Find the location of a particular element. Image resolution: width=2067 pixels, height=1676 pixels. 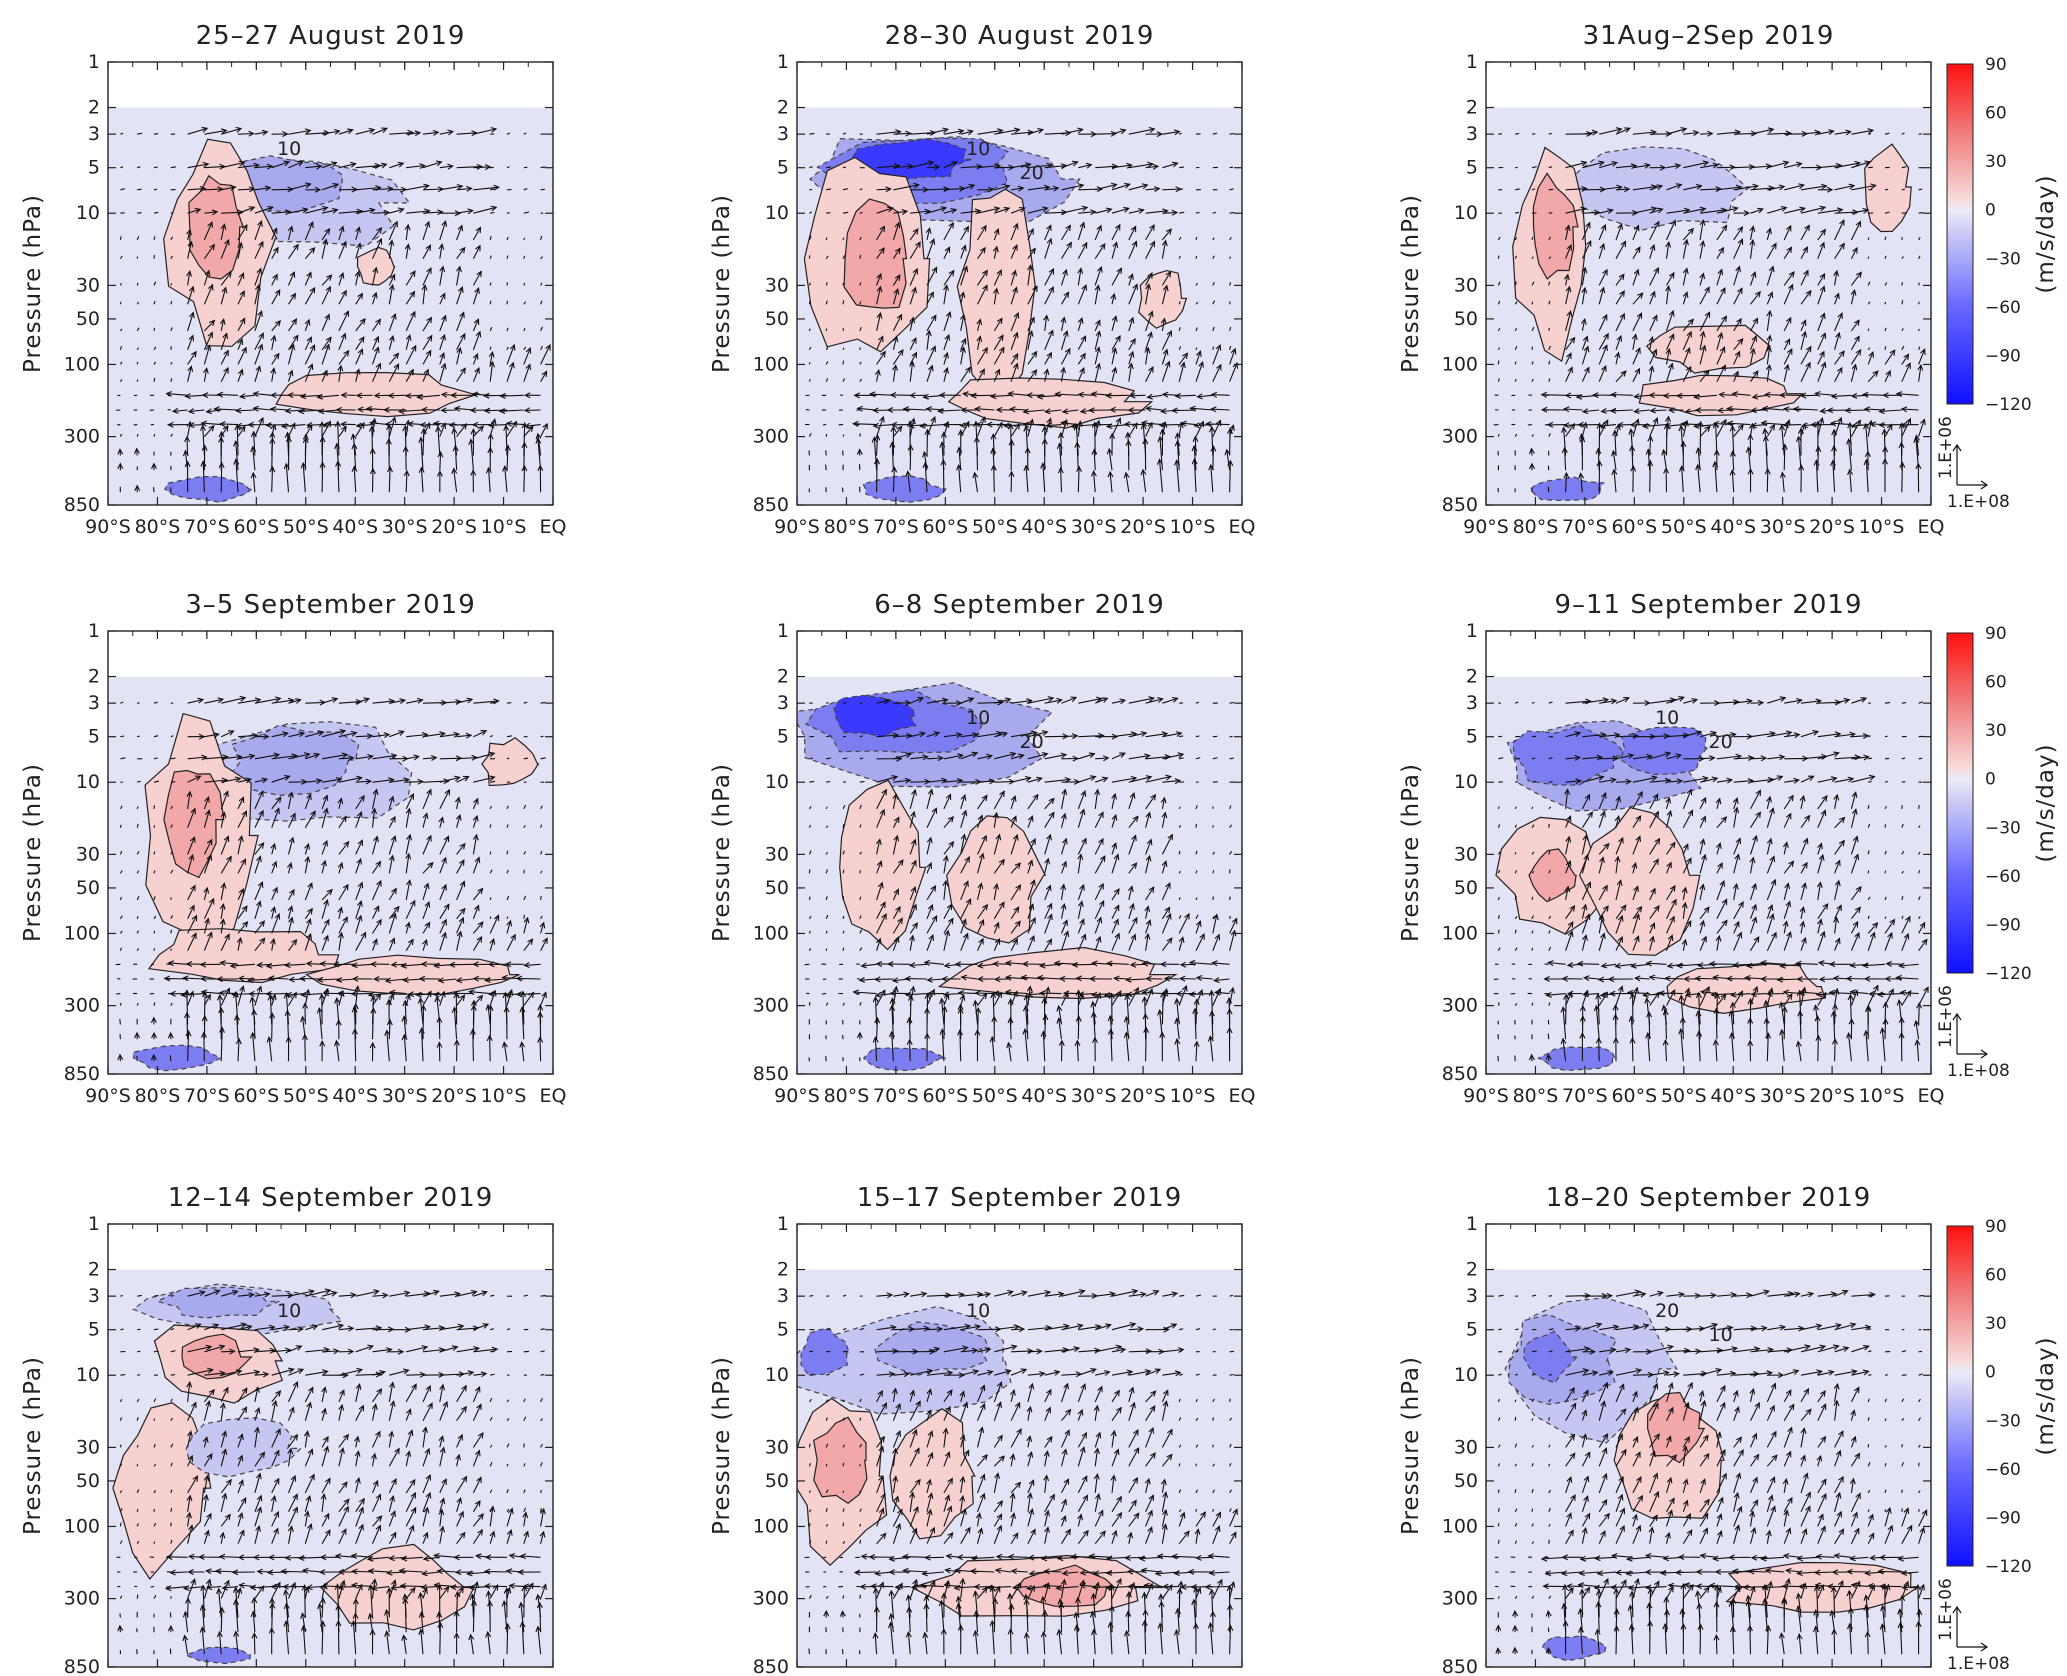

y-tick-label: 30 is located at coordinates (1466, 285).